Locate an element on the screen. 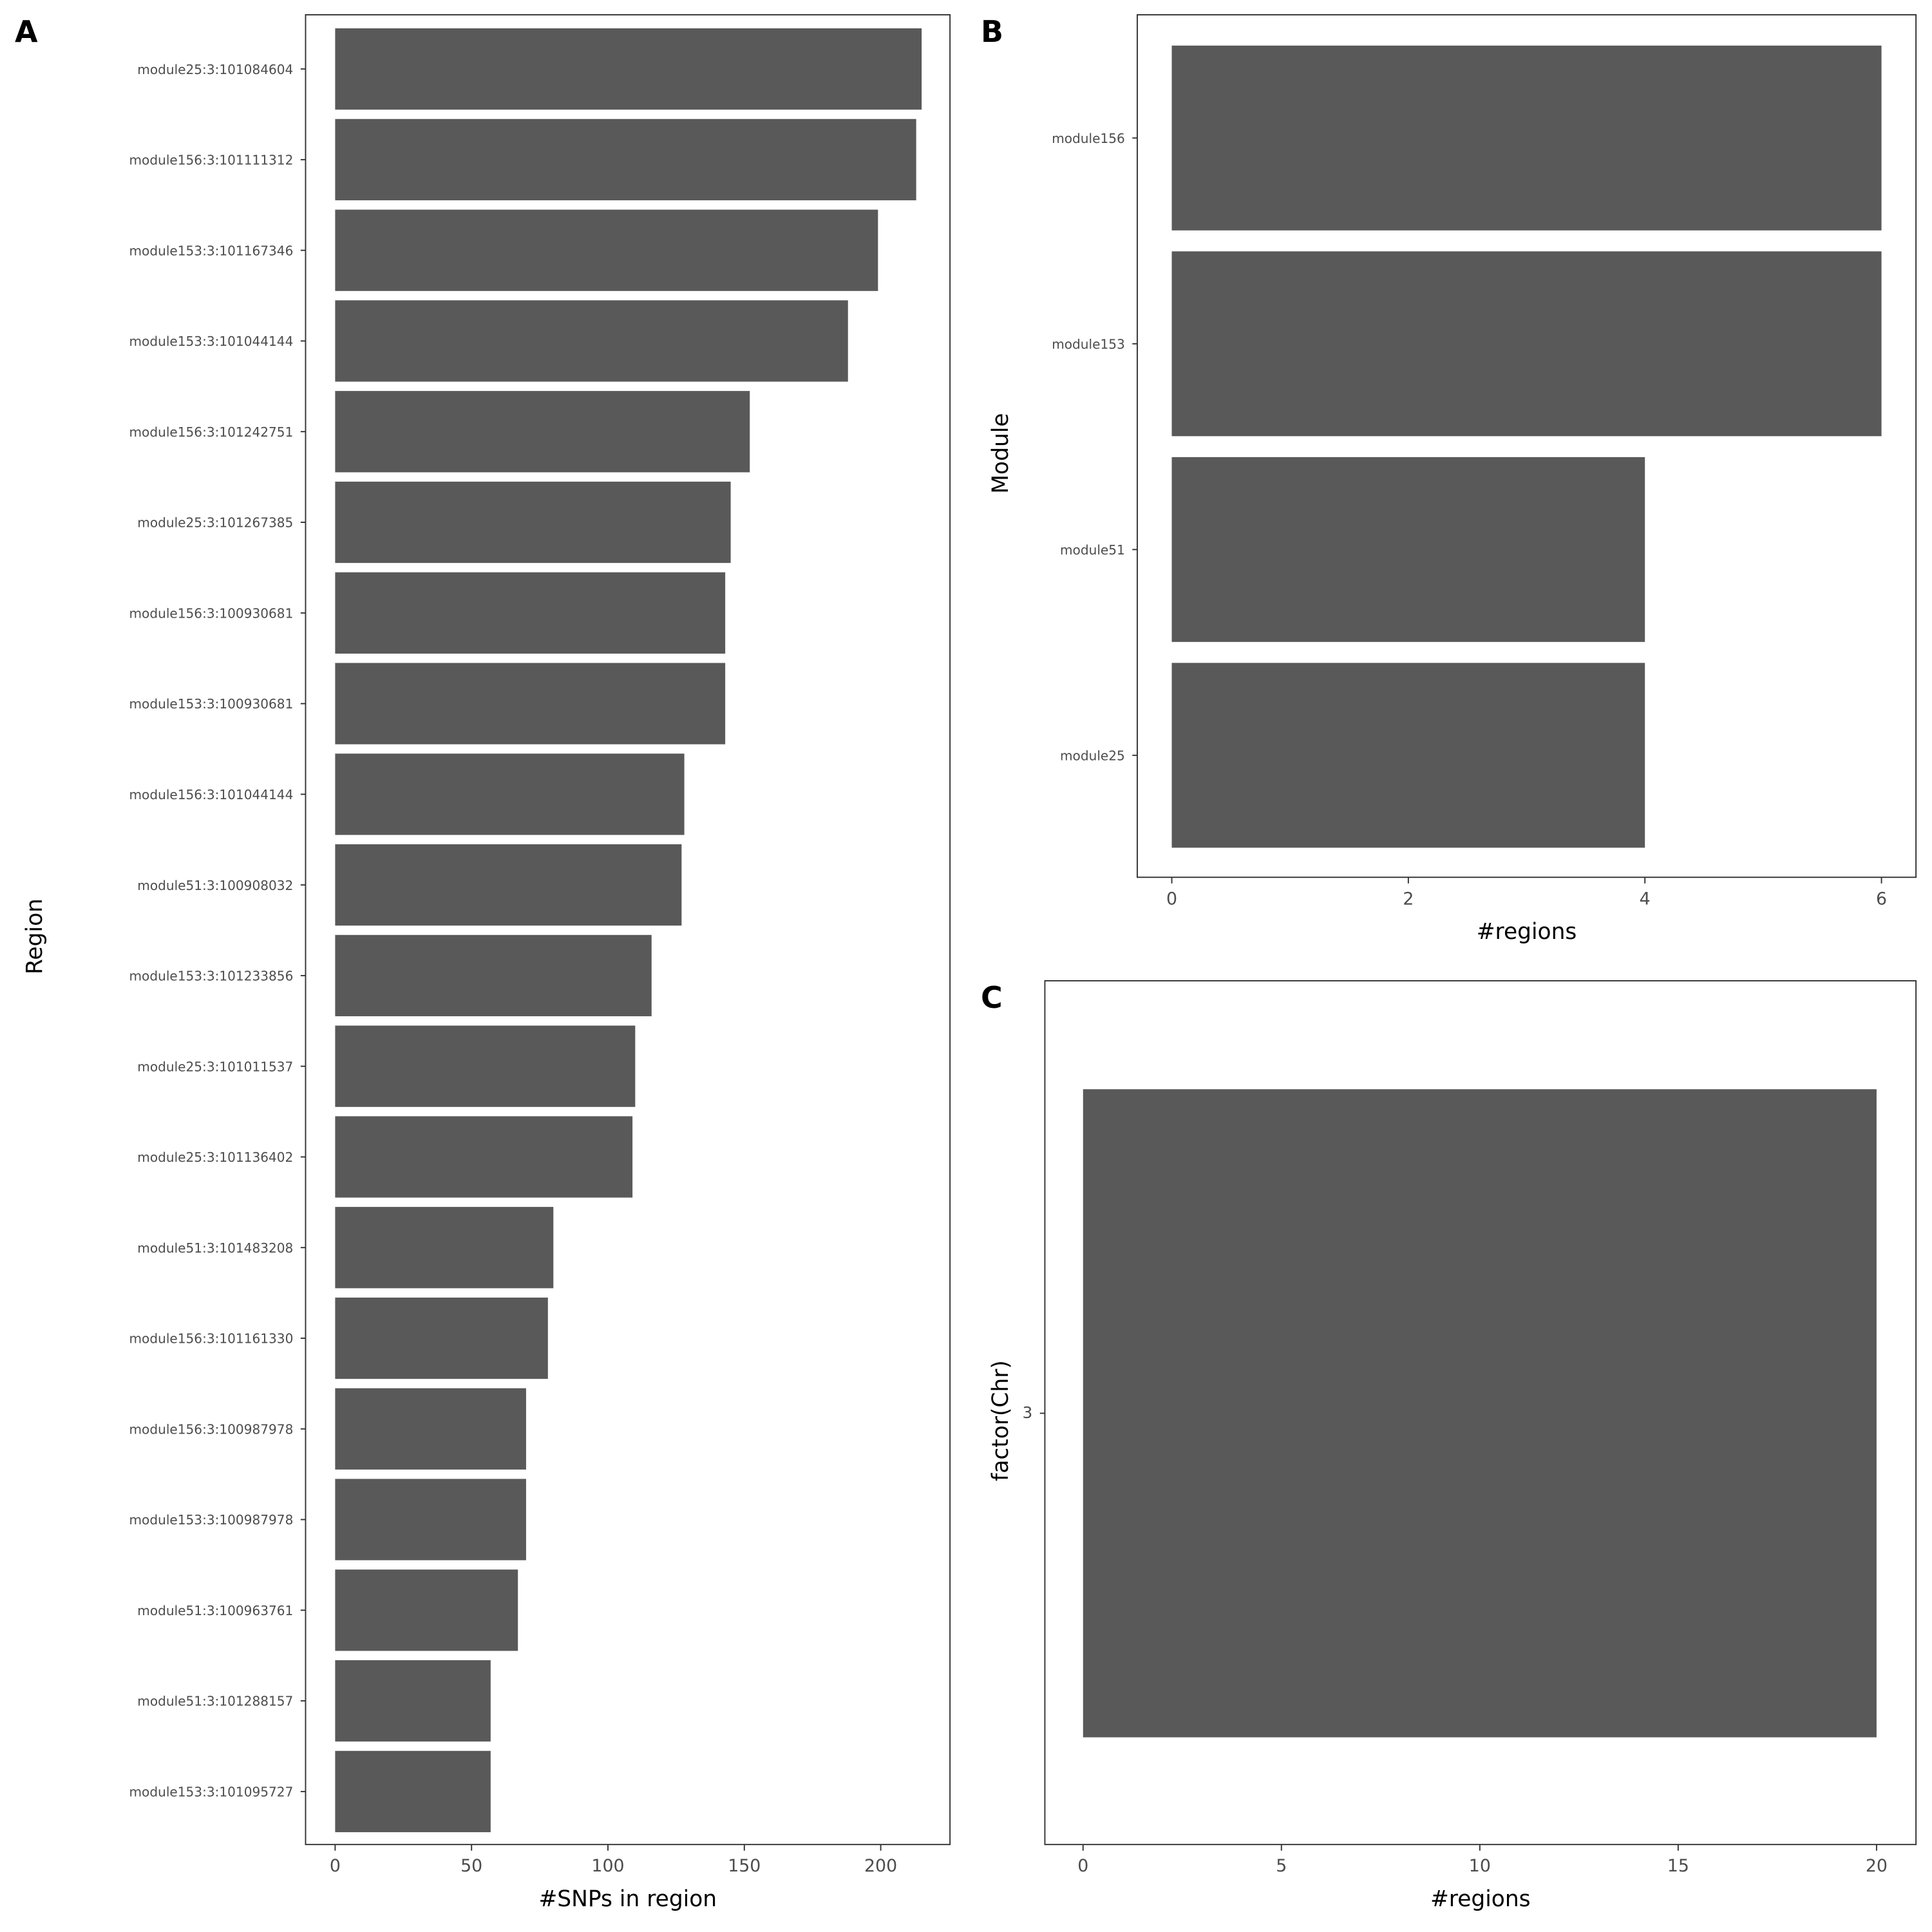  y-tick-label: module156:3:101161330 is located at coordinates (211, 1339).